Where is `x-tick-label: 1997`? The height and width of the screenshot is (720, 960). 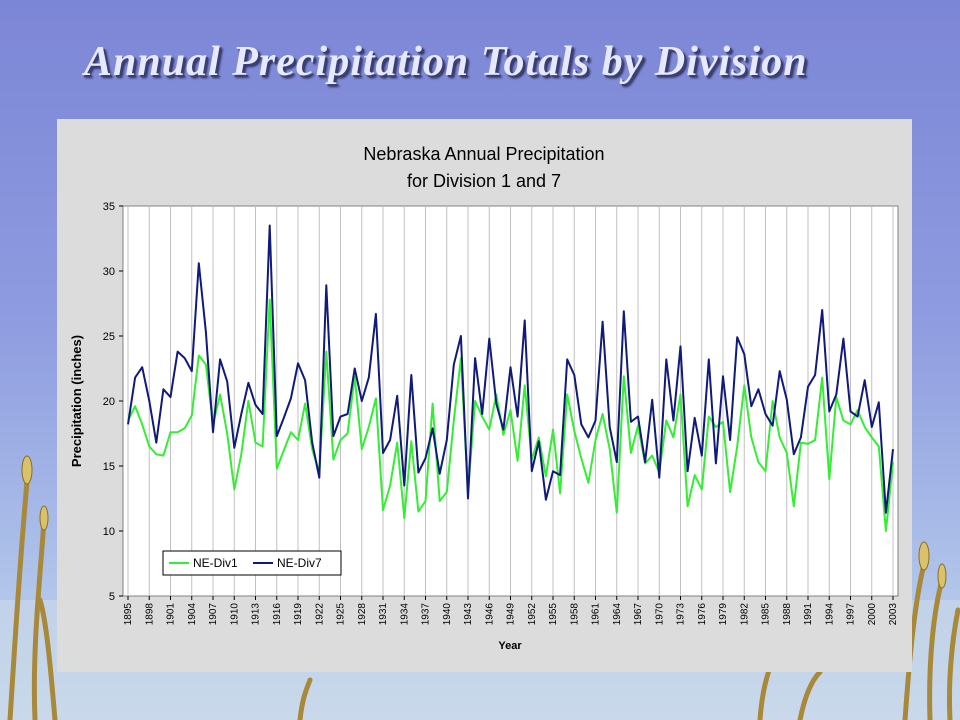
x-tick-label: 1997 is located at coordinates (851, 614).